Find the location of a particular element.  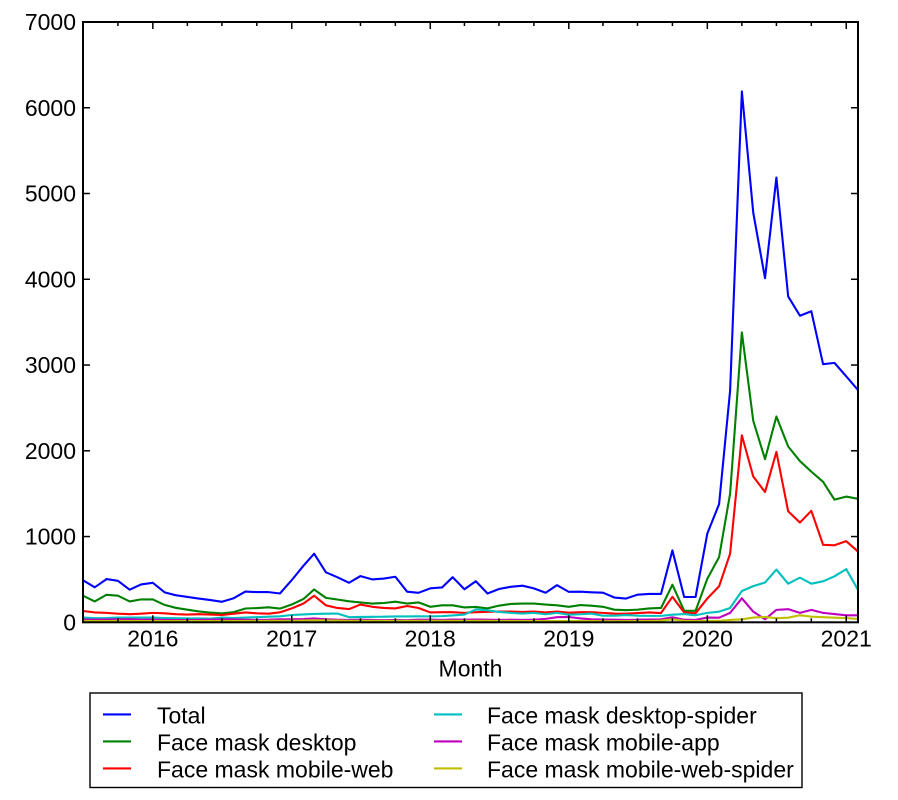

svg-text: Face mask mobile-app is located at coordinates (603, 742).